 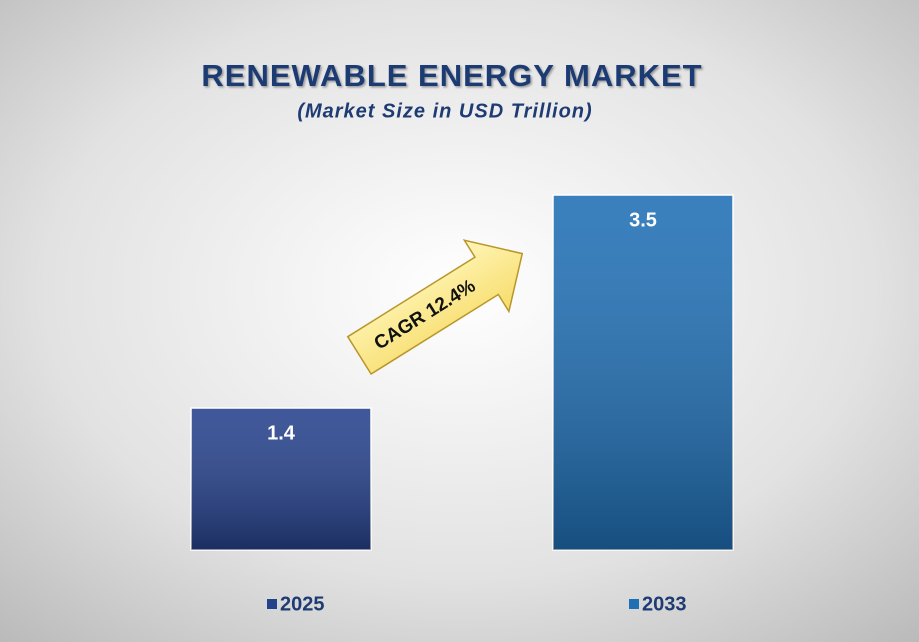 What do you see at coordinates (302, 604) in the screenshot?
I see `legend-label: 2025` at bounding box center [302, 604].